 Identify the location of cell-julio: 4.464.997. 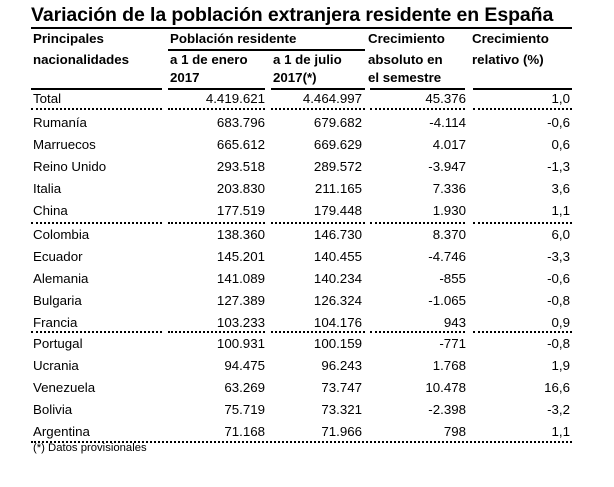
(332, 98).